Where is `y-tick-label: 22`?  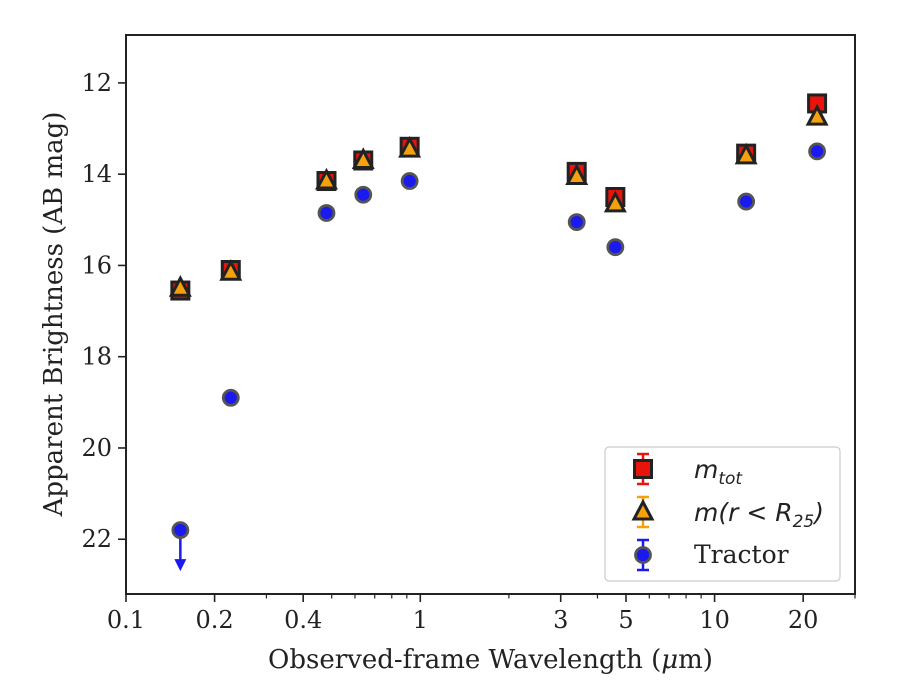 y-tick-label: 22 is located at coordinates (96, 539).